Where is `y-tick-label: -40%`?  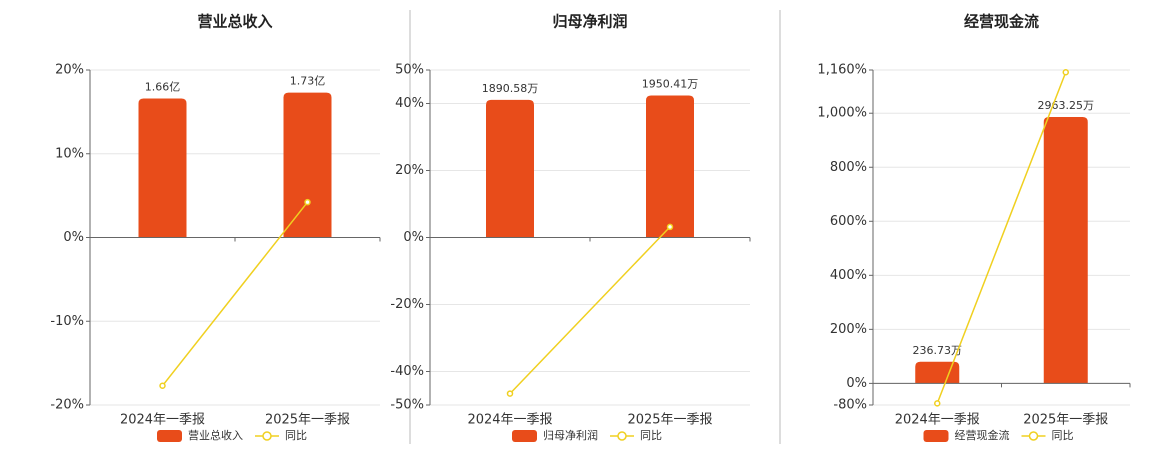
y-tick-label: -40% is located at coordinates (407, 371).